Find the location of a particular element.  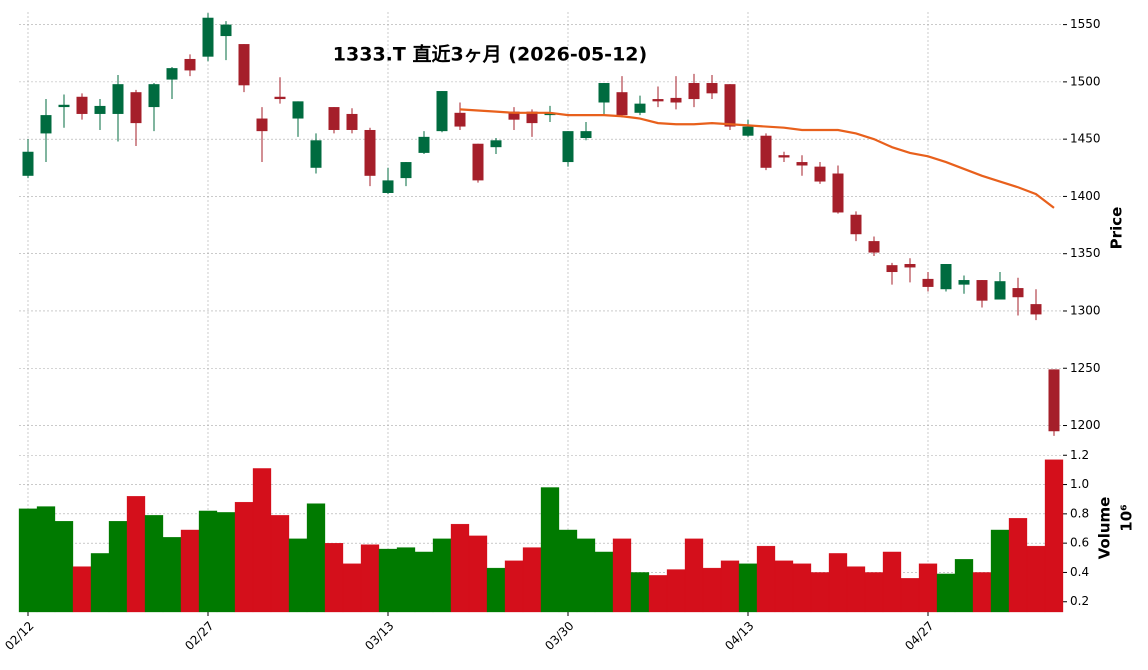

y-tick-label: 1250 is located at coordinates (1085, 368).